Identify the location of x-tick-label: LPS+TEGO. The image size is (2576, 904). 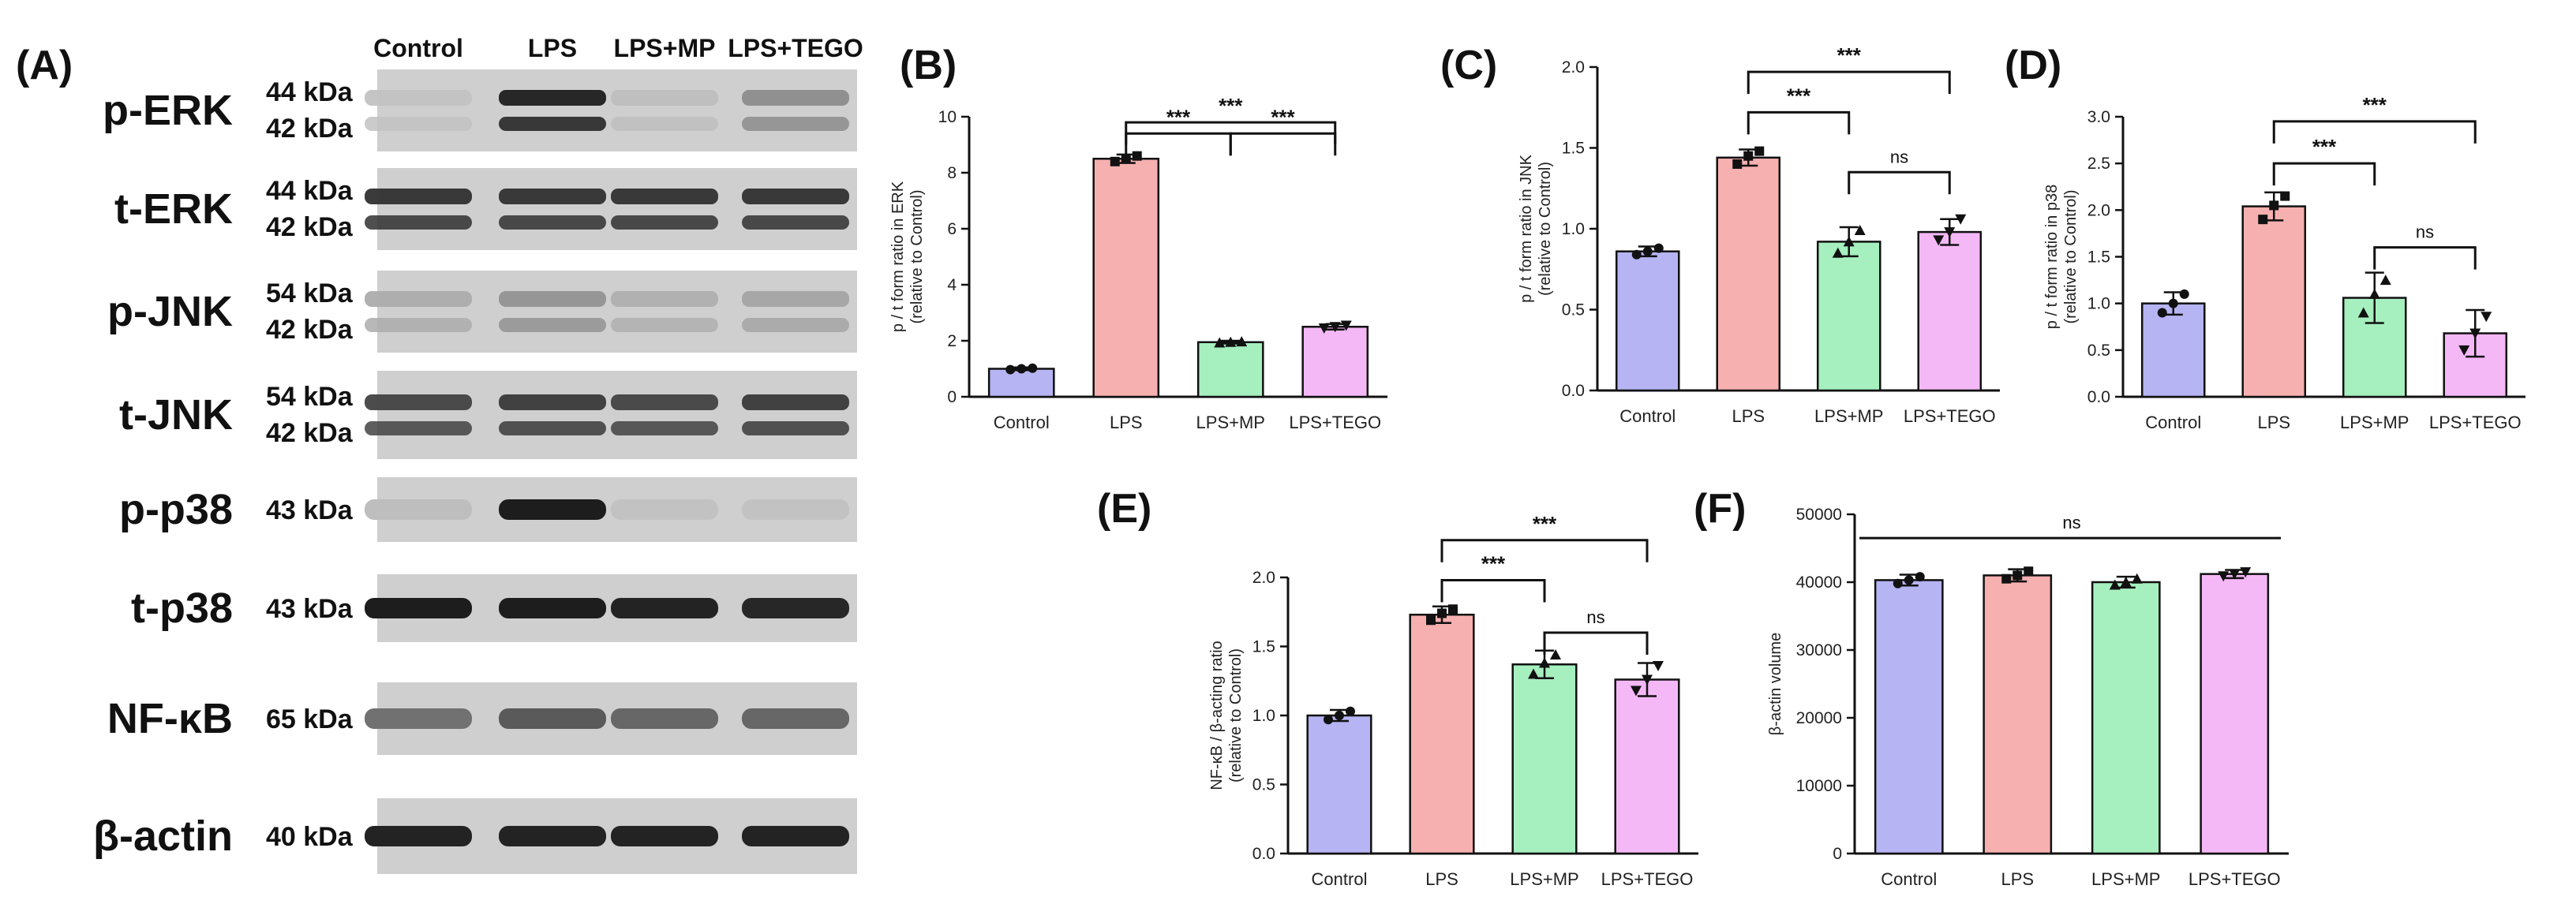
(1335, 422).